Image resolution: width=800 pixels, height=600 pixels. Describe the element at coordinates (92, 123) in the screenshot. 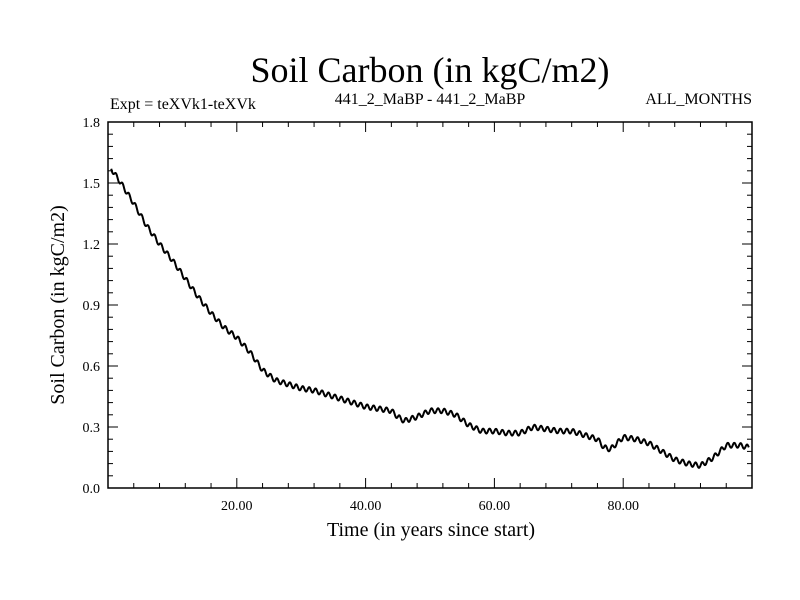

I see `y-tick-label: 1.8` at that location.